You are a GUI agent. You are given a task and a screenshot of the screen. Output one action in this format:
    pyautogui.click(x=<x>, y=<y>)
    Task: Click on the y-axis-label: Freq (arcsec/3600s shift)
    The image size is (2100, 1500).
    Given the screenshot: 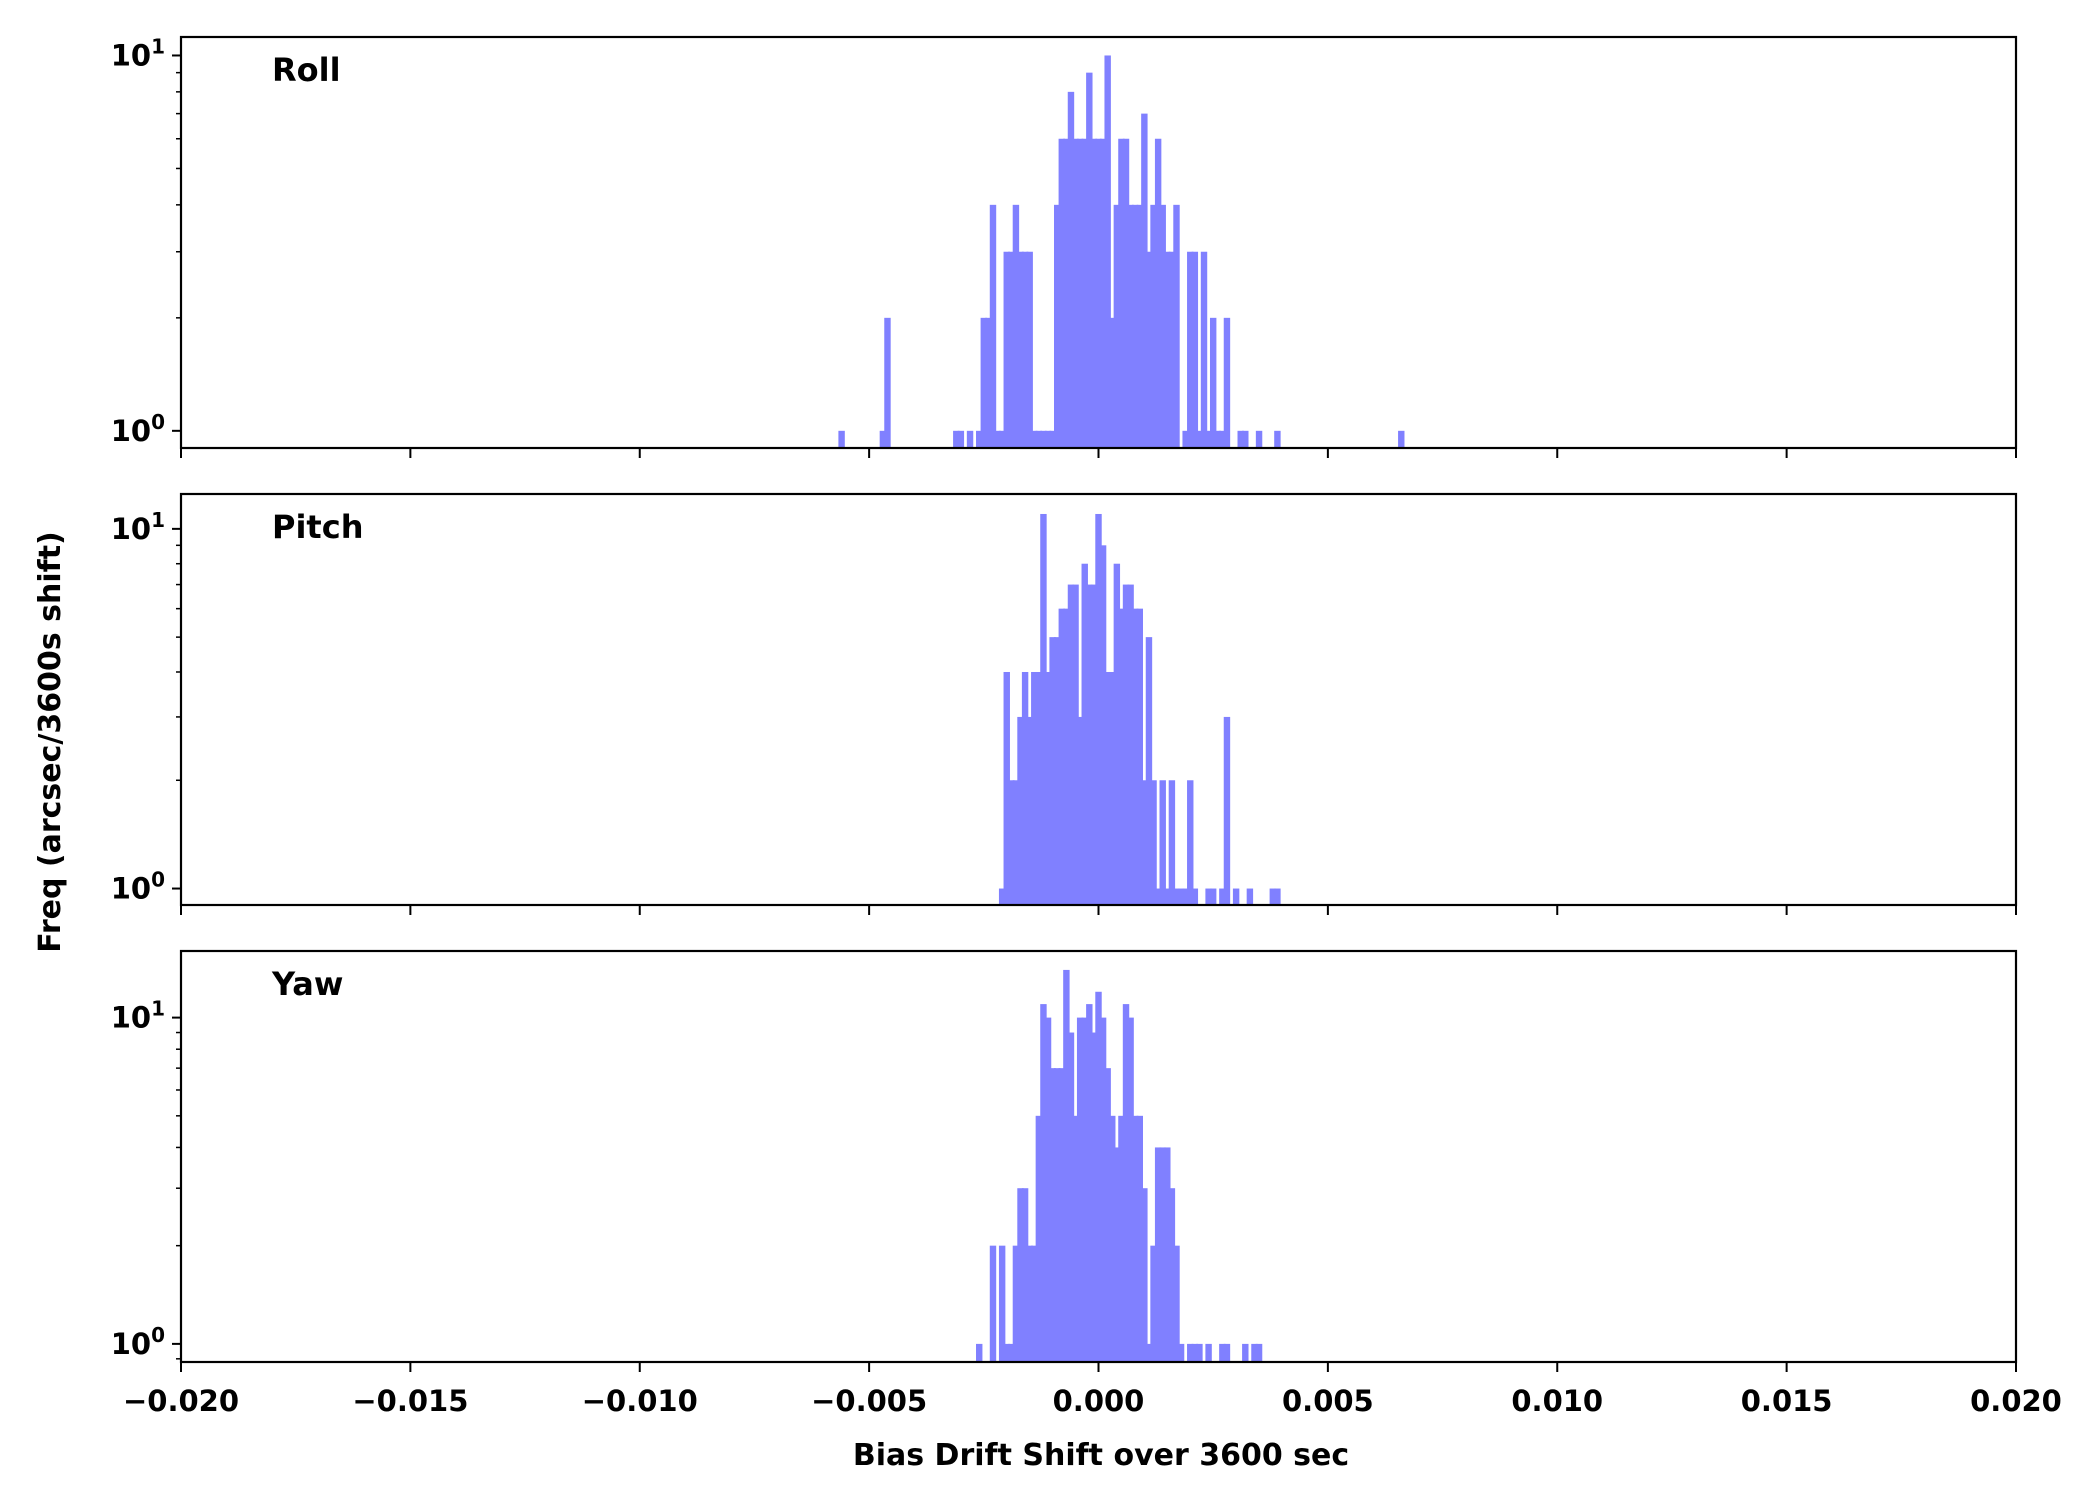 What is the action you would take?
    pyautogui.click(x=50, y=742)
    